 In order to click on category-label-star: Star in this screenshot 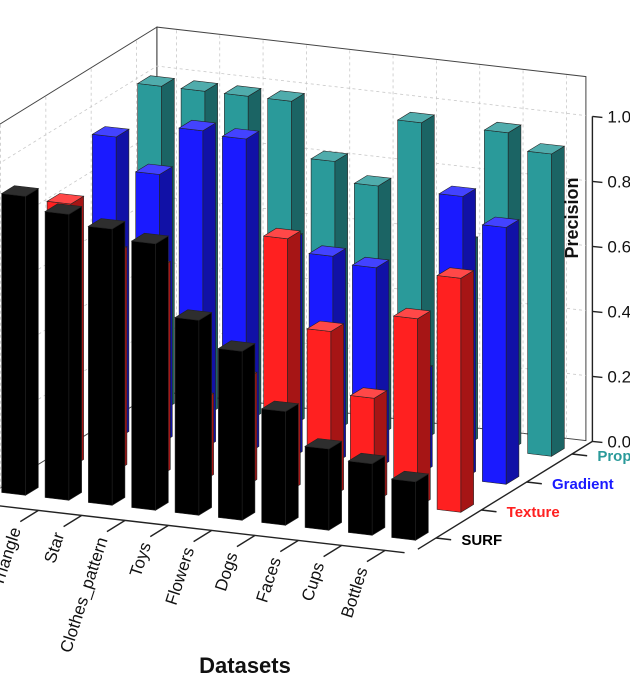, I will do `click(55, 548)`.